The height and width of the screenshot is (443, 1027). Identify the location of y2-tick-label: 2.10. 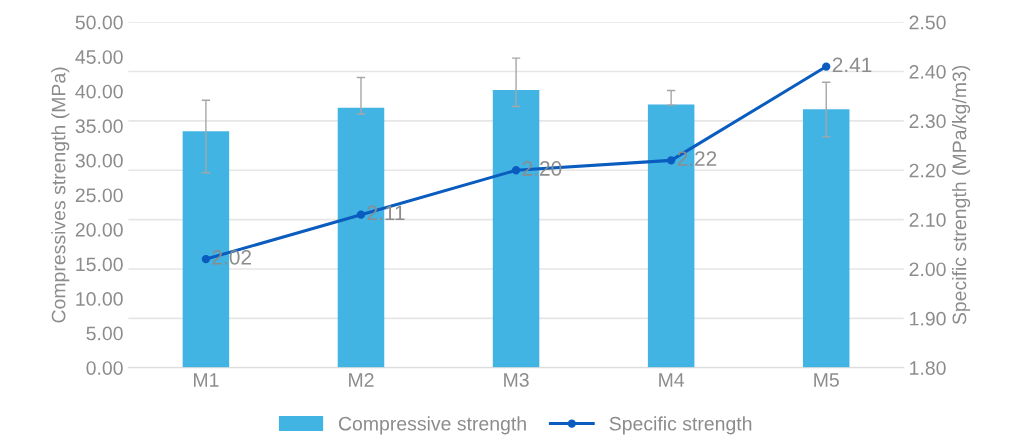
(927, 220).